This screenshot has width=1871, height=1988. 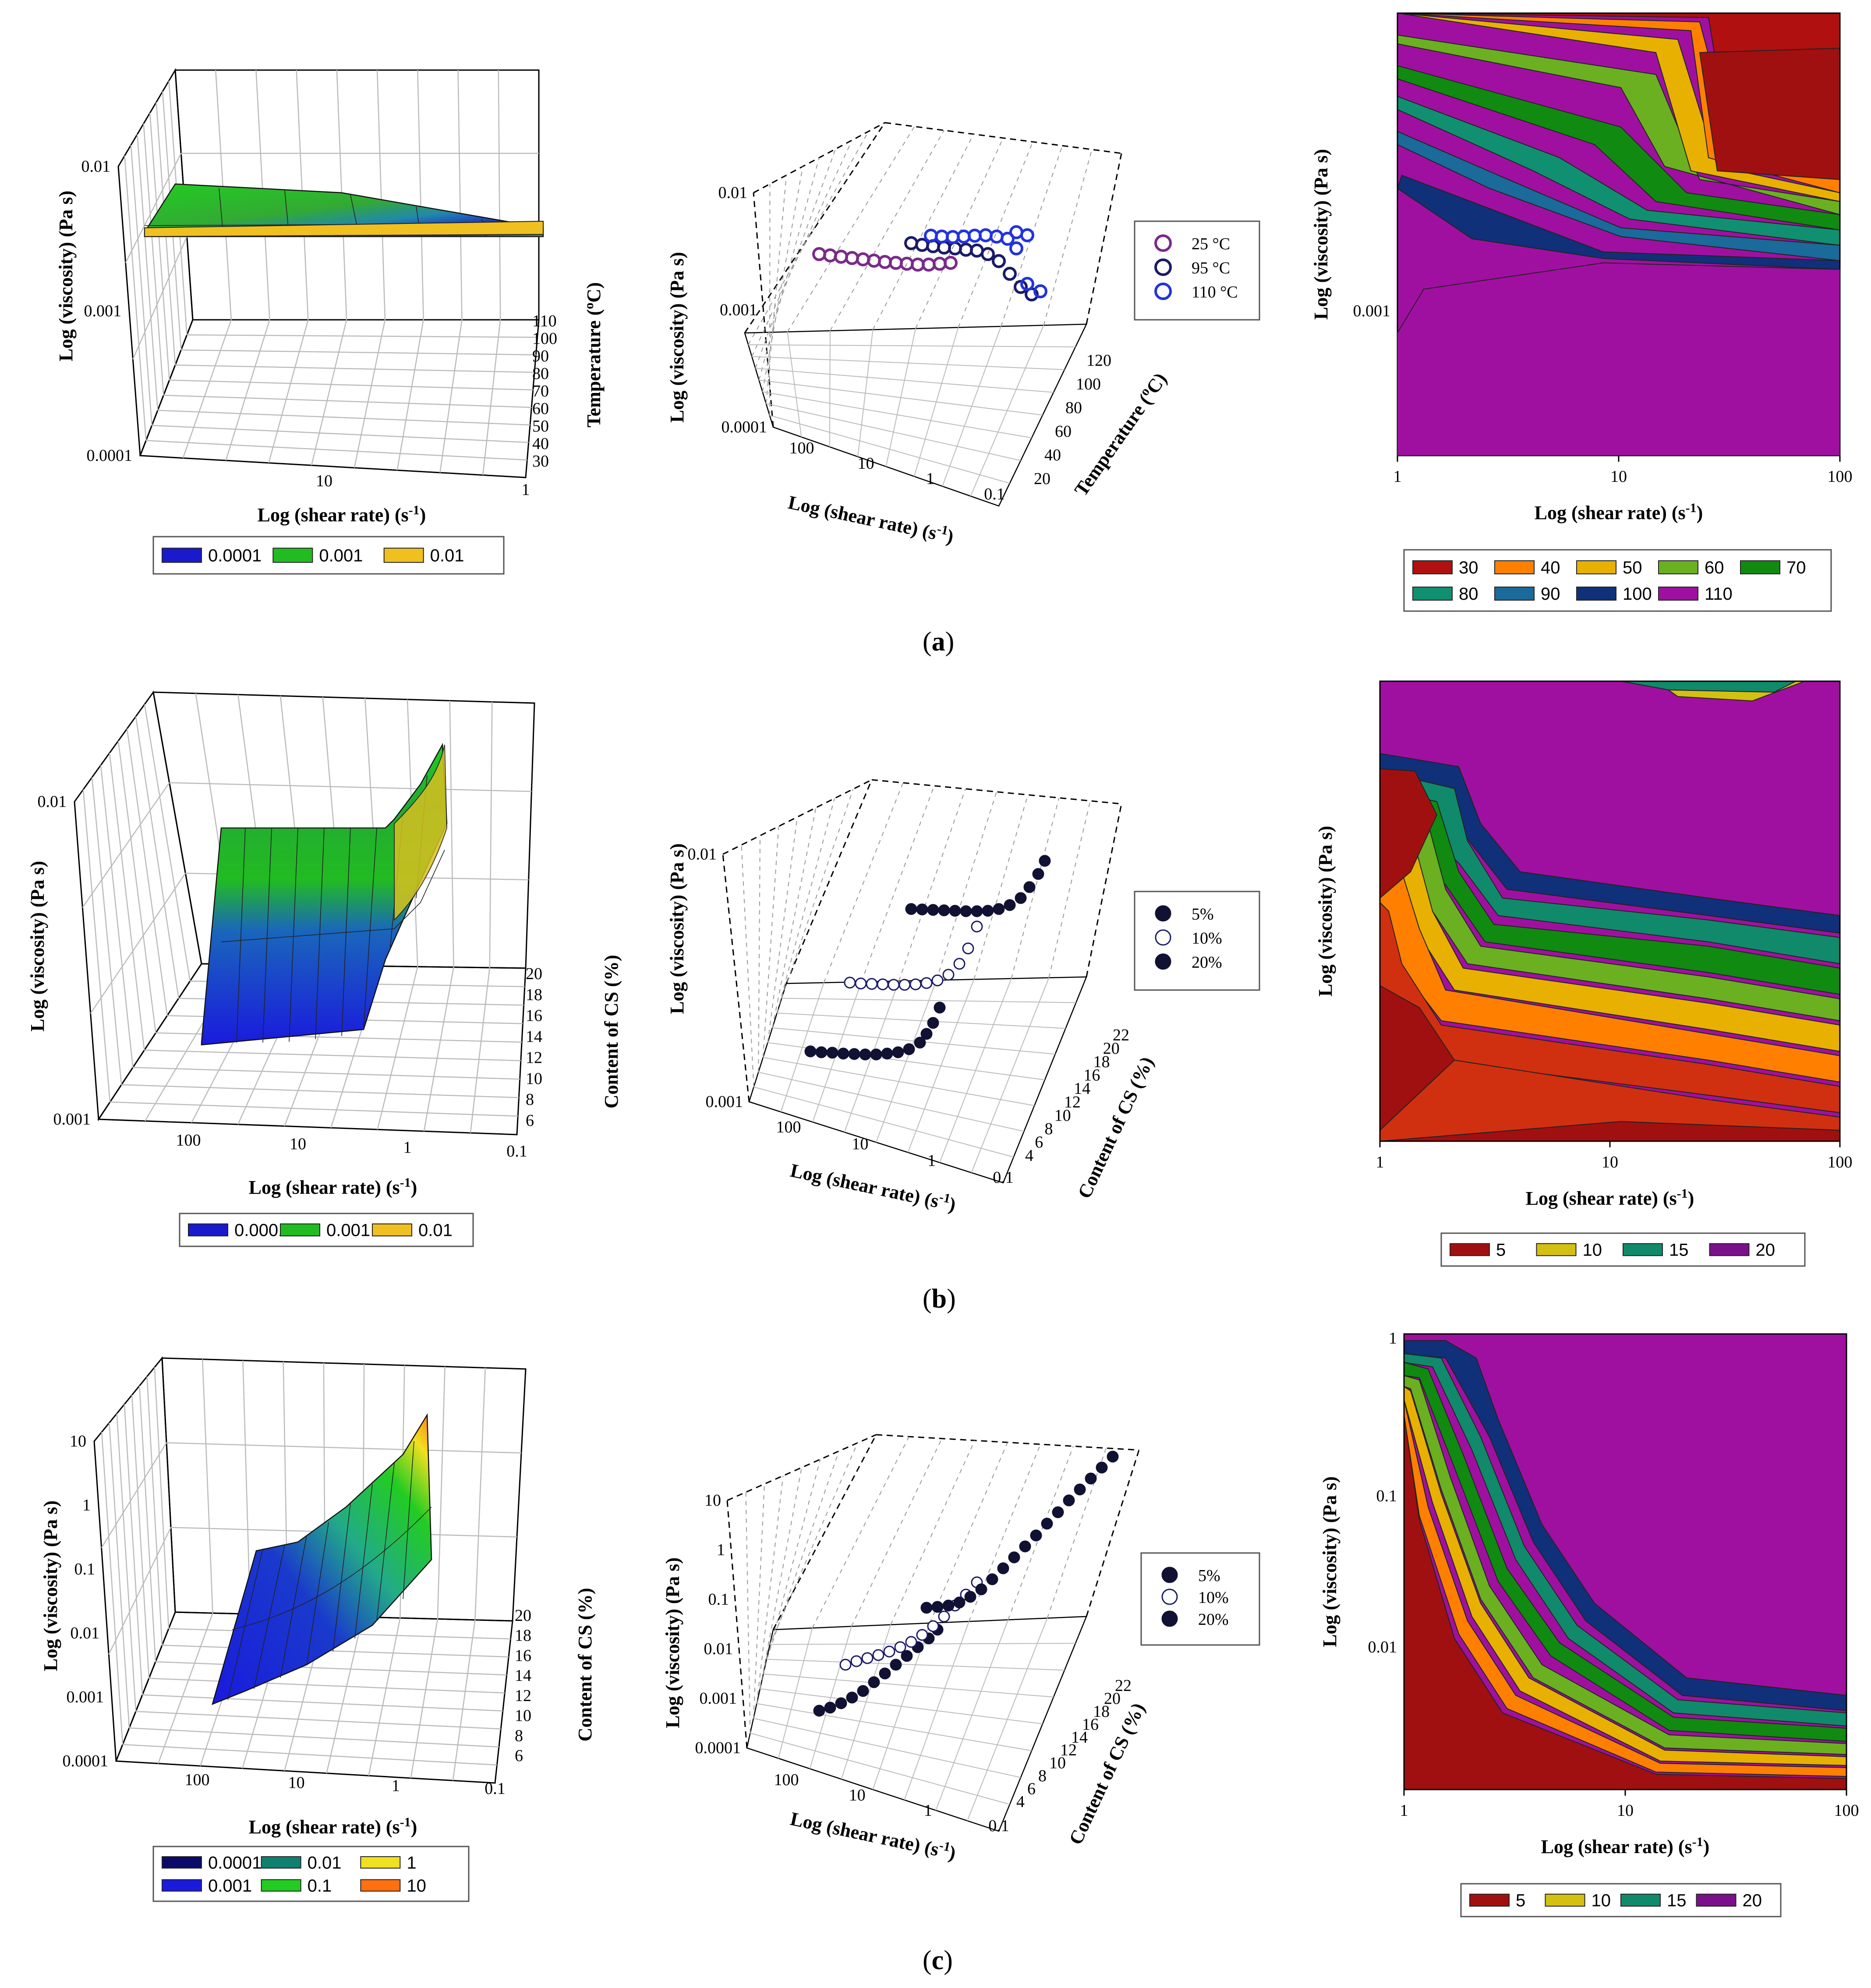 I want to click on a2-xtick-3: 0.1, so click(x=994, y=494).